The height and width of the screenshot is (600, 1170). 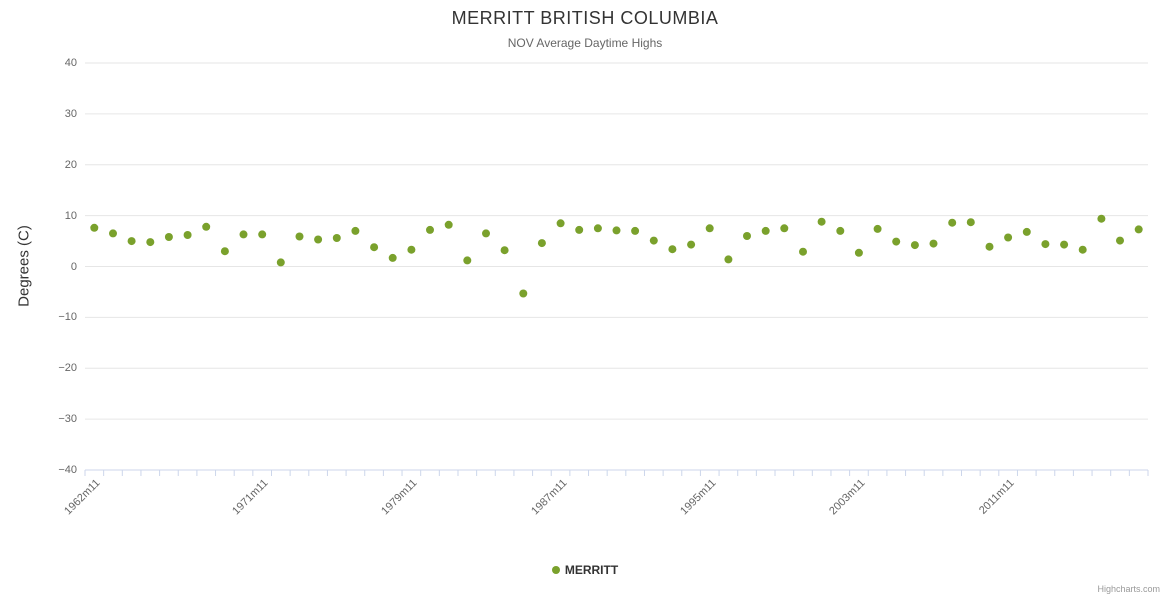 What do you see at coordinates (67, 317) in the screenshot?
I see `y-axis-tick-label: −10` at bounding box center [67, 317].